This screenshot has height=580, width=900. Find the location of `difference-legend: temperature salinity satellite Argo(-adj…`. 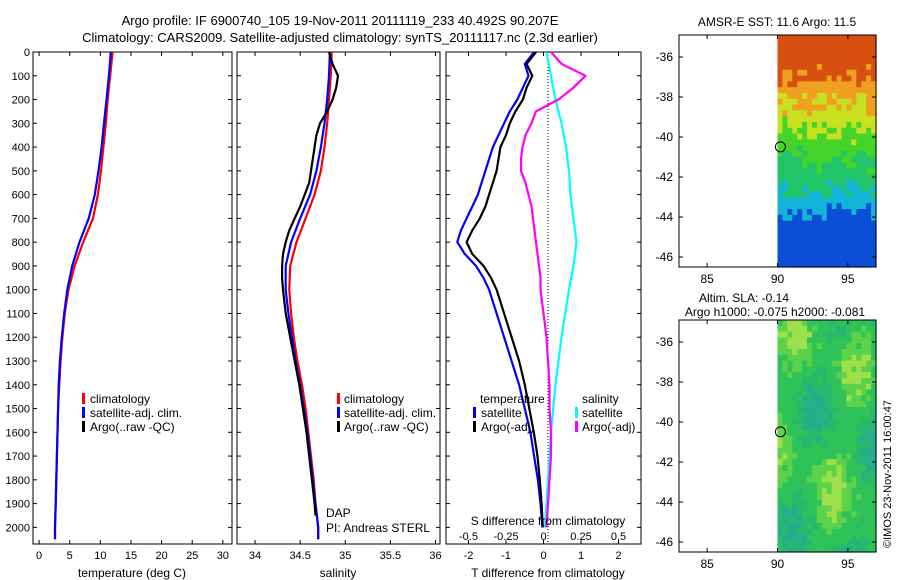

difference-legend: temperature salinity satellite Argo(-adj… is located at coordinates (554, 413).